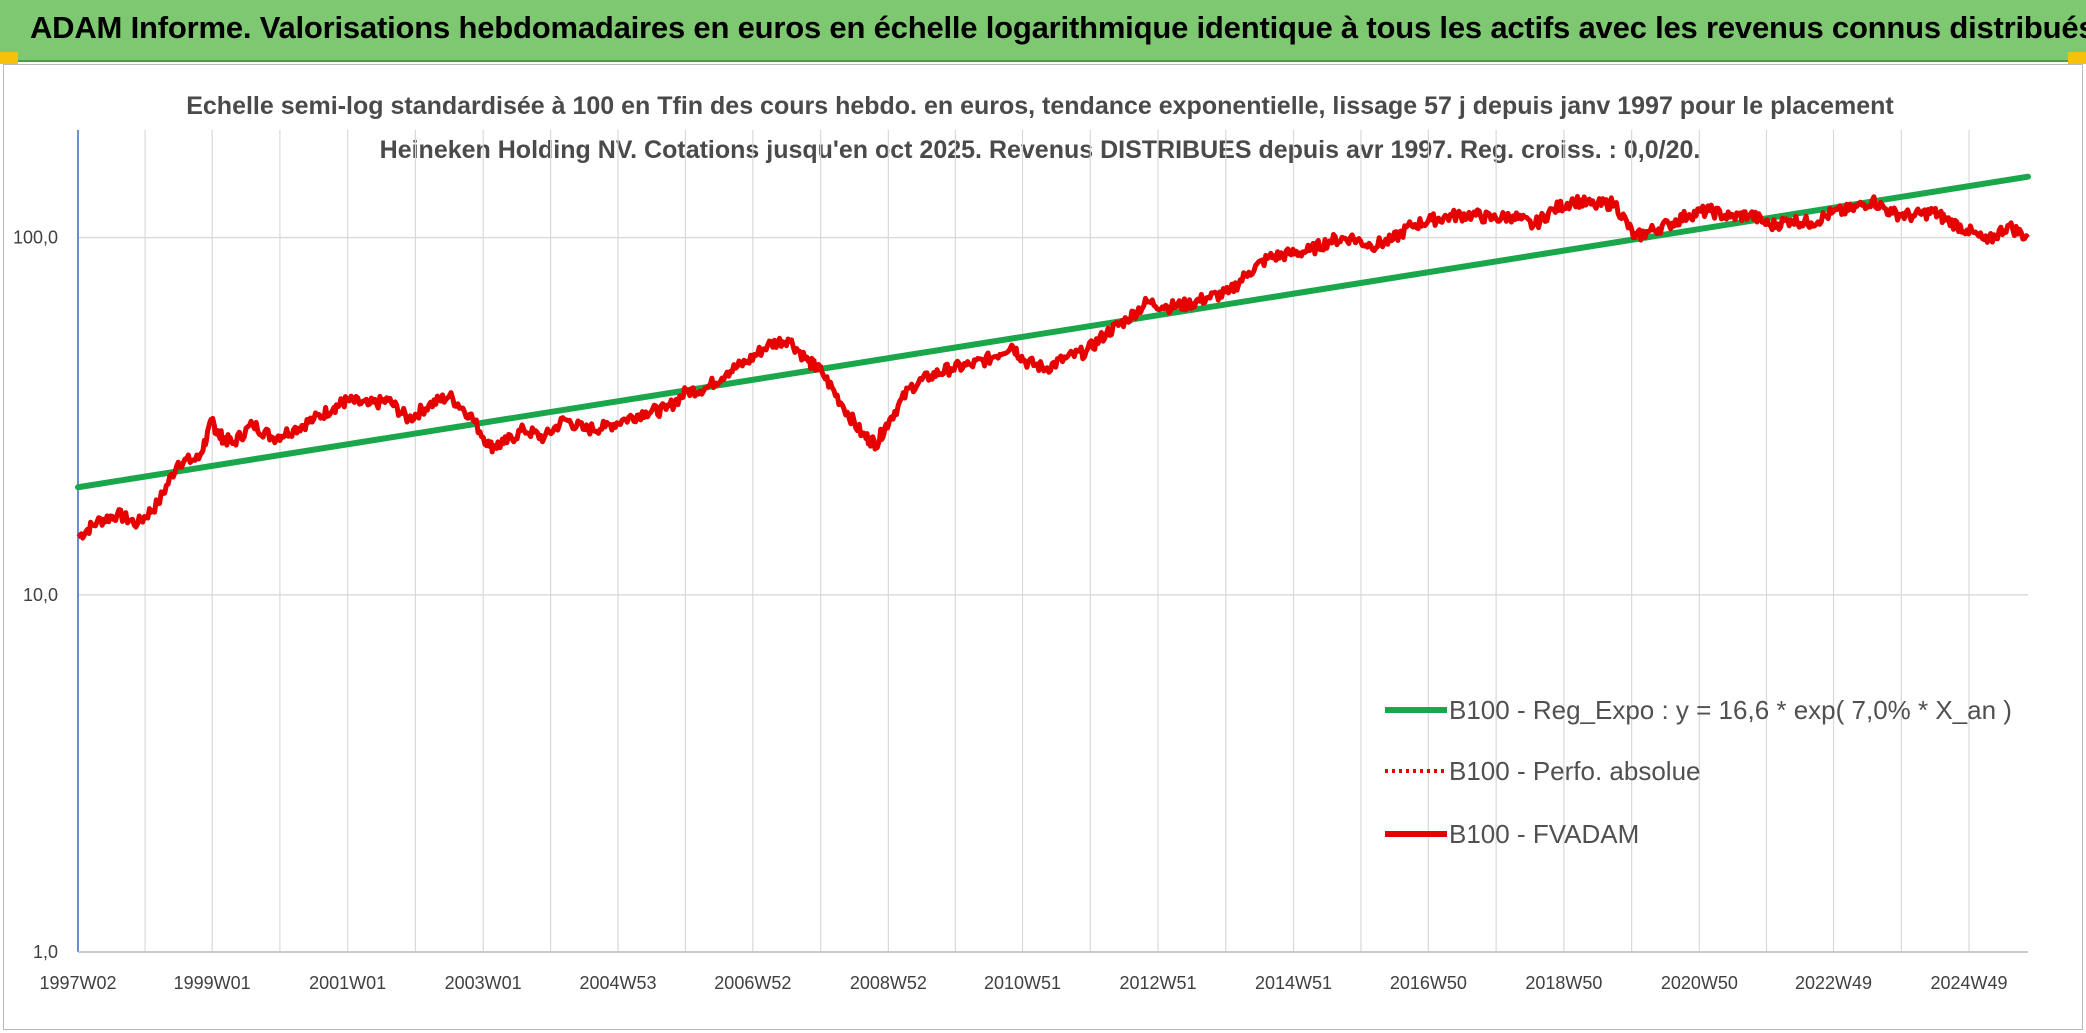  I want to click on x-tick-label: 2024W49, so click(1969, 983).